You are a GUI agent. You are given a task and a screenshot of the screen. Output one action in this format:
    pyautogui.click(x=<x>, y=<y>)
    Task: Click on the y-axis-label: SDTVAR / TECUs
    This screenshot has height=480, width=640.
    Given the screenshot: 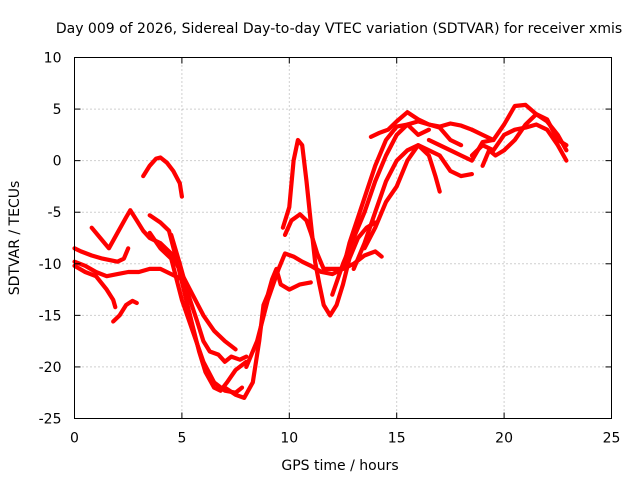 What is the action you would take?
    pyautogui.click(x=15, y=238)
    